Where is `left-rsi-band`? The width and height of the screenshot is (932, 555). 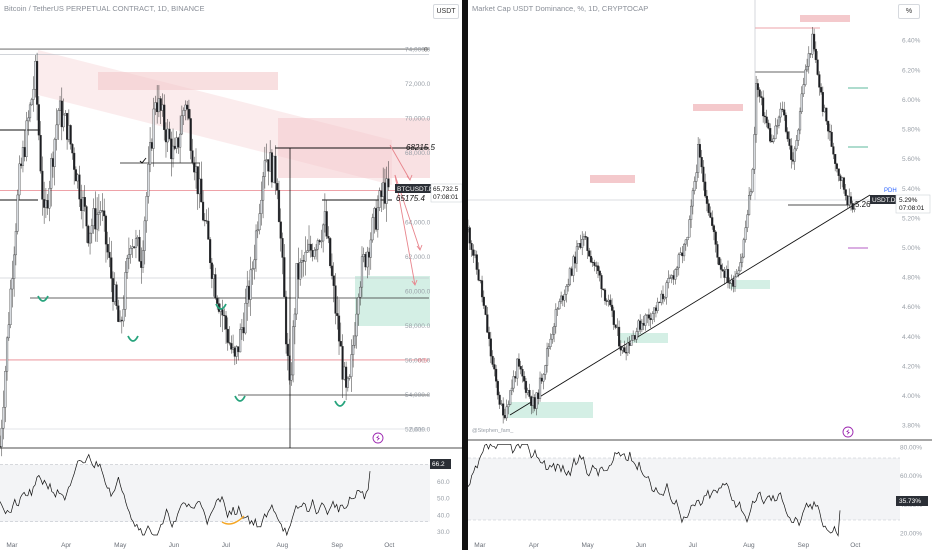 left-rsi-band is located at coordinates (215, 493).